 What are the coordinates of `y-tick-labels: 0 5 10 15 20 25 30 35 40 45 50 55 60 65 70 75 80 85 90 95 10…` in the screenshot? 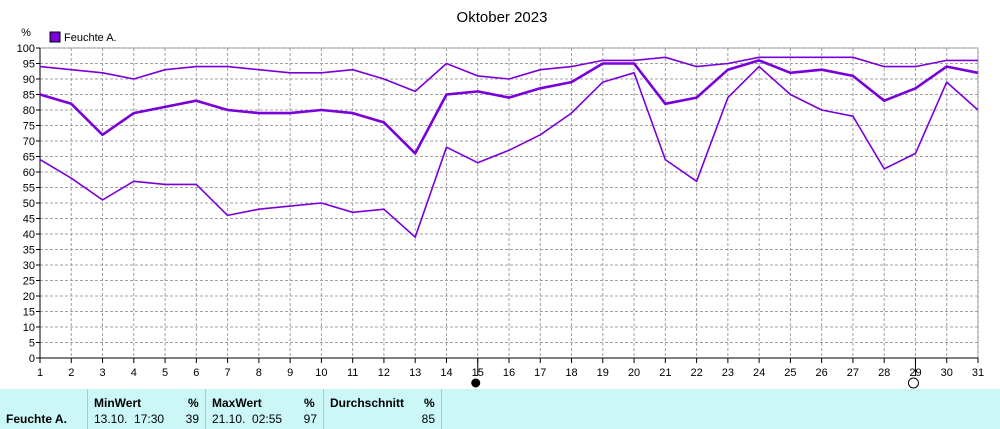 It's located at (28, 204).